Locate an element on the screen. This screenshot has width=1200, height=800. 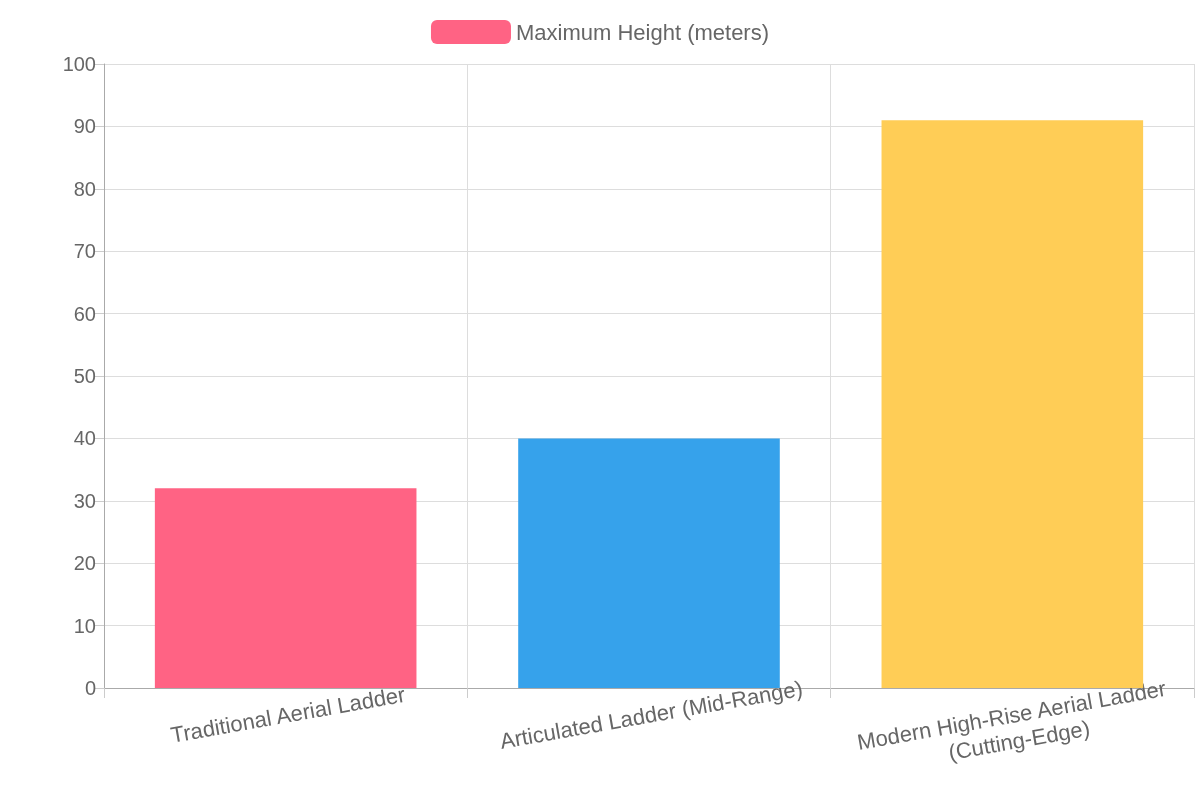
y-tick-label: 60 is located at coordinates (84, 313).